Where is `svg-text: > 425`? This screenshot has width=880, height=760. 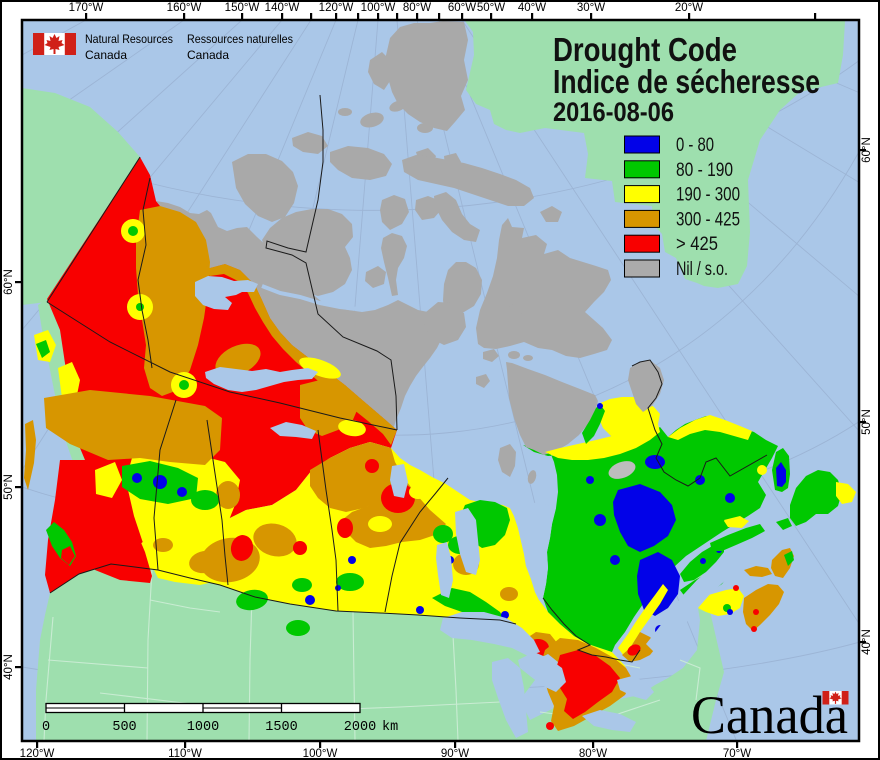 svg-text: > 425 is located at coordinates (697, 244).